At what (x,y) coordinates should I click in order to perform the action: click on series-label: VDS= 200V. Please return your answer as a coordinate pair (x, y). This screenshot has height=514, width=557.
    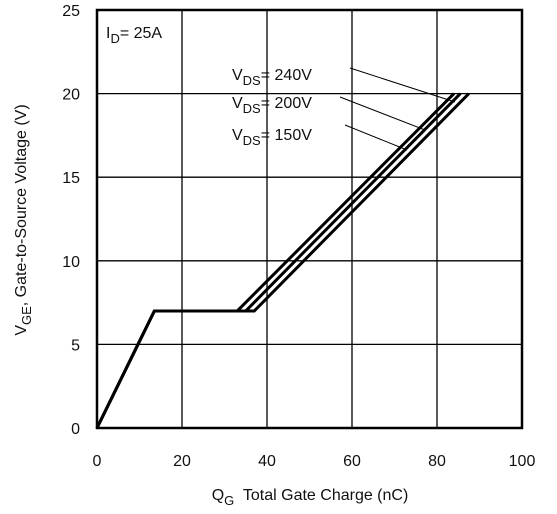
    Looking at the image, I should click on (272, 105).